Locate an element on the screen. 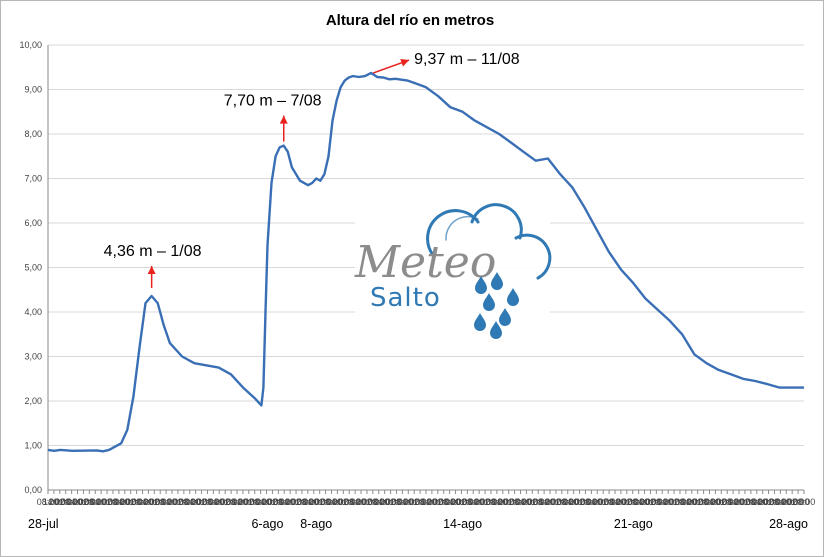 This screenshot has width=824, height=557. date-label: 28-jul is located at coordinates (43, 524).